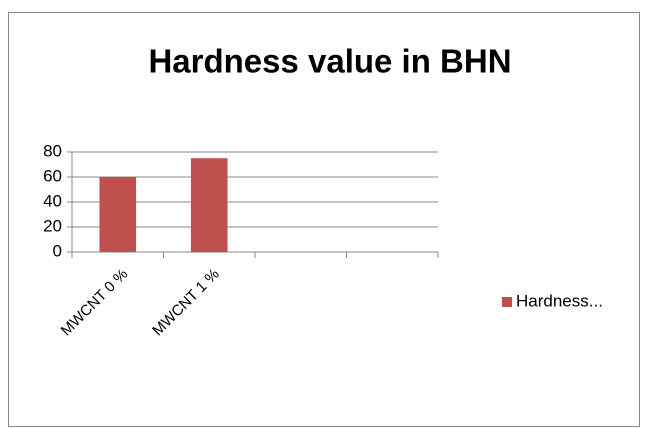 This screenshot has width=648, height=428. I want to click on y-tick-label: 80, so click(52, 150).